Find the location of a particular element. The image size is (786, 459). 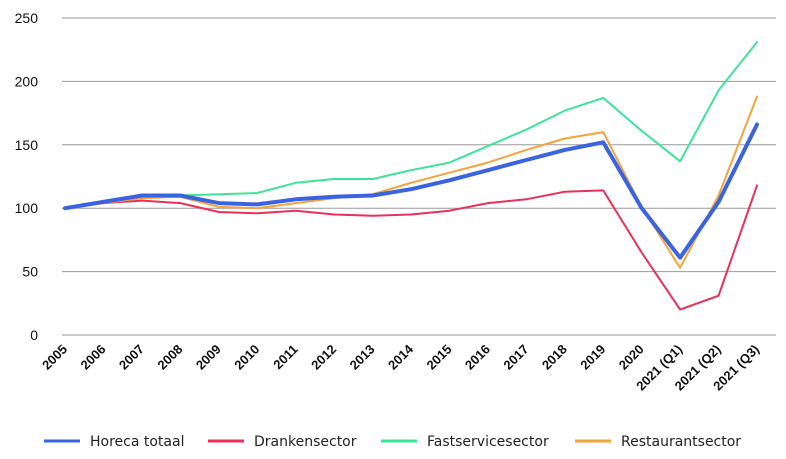

x-tick-label: 2007 is located at coordinates (131, 357).